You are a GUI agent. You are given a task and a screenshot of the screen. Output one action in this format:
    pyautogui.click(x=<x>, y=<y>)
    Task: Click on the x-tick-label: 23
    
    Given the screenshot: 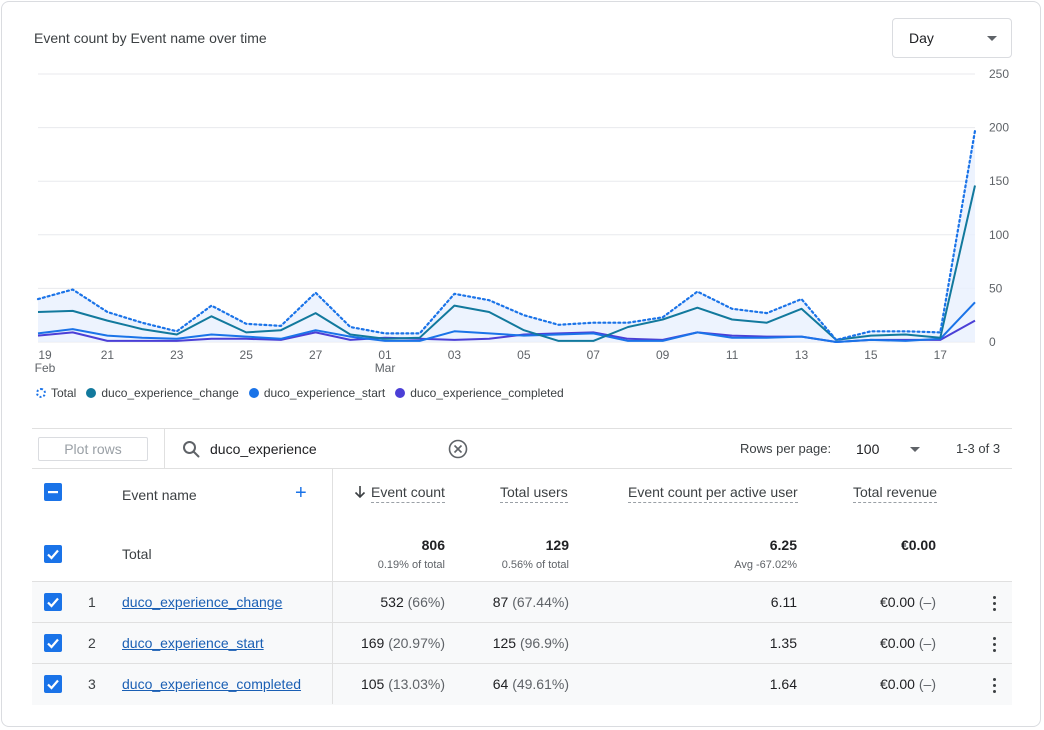 What is the action you would take?
    pyautogui.click(x=177, y=355)
    